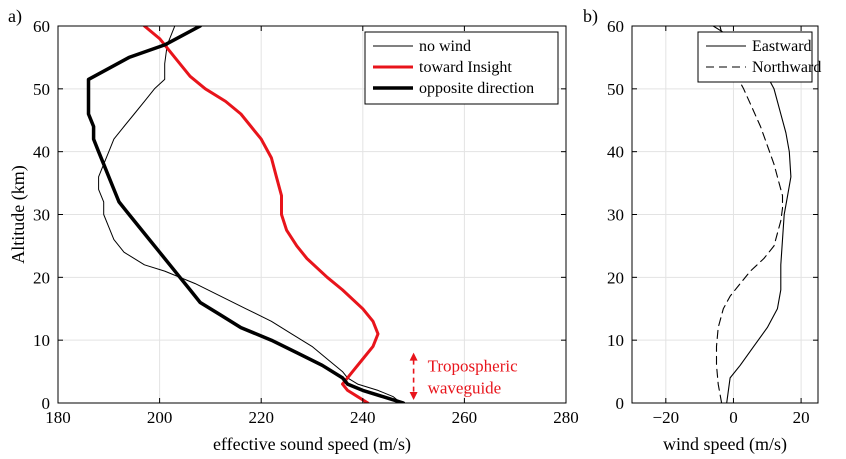 This screenshot has height=459, width=846. I want to click on panel-a-y-tick-label: 60, so click(41, 26).